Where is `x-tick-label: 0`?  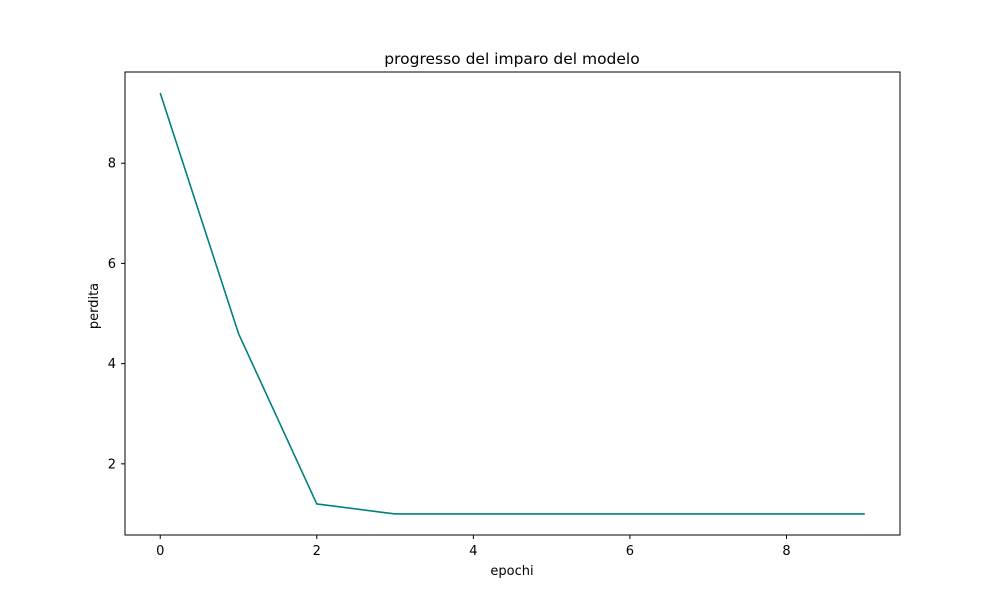
x-tick-label: 0 is located at coordinates (160, 551).